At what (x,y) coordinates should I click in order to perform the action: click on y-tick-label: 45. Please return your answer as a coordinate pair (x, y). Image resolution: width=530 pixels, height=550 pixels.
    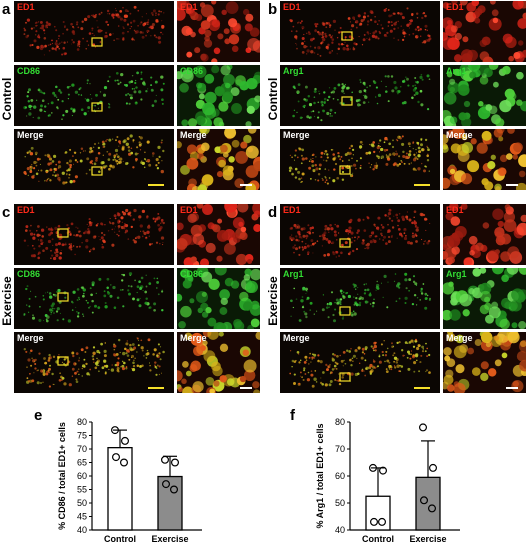
    Looking at the image, I should click on (82, 517).